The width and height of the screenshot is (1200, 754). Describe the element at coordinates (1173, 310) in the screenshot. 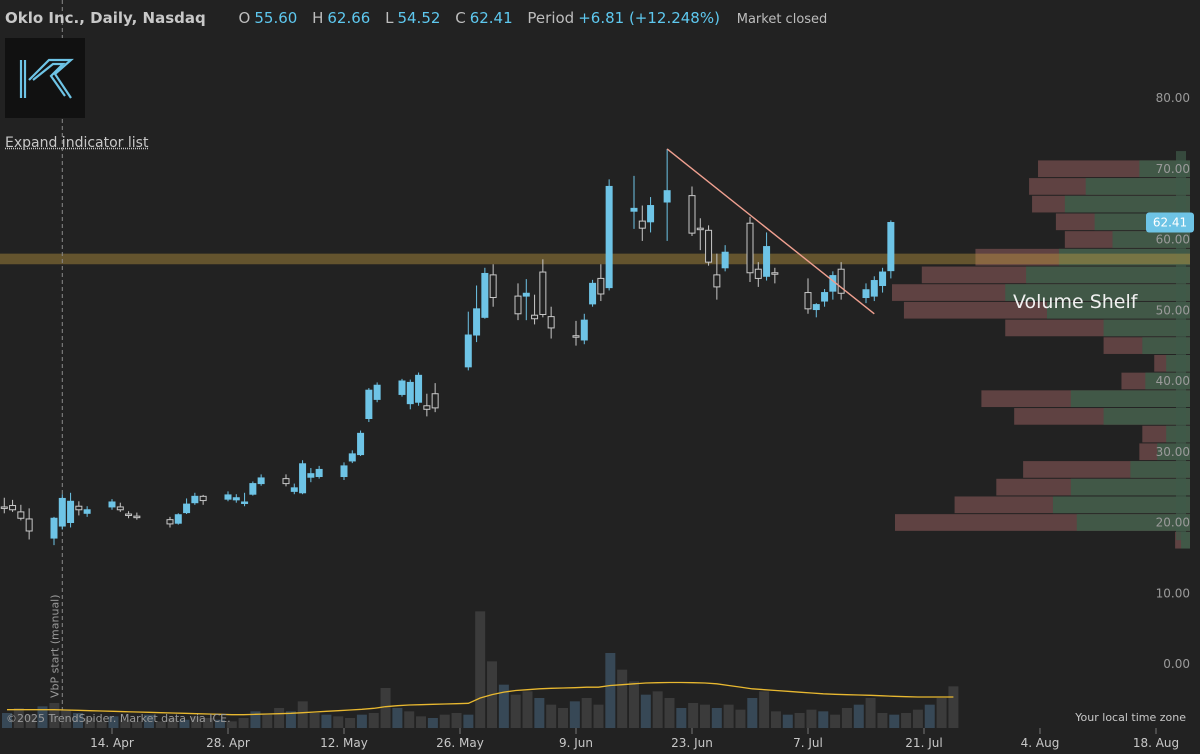

I see `y-tick-label: 50.00` at that location.